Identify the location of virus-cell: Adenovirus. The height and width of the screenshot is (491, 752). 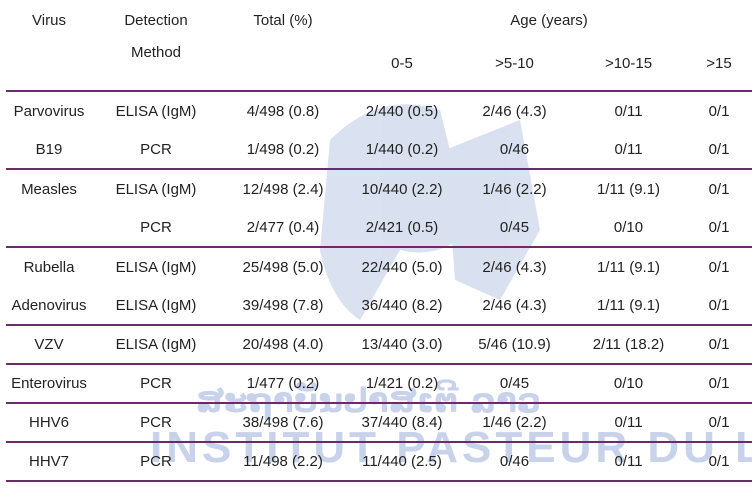
(49, 306).